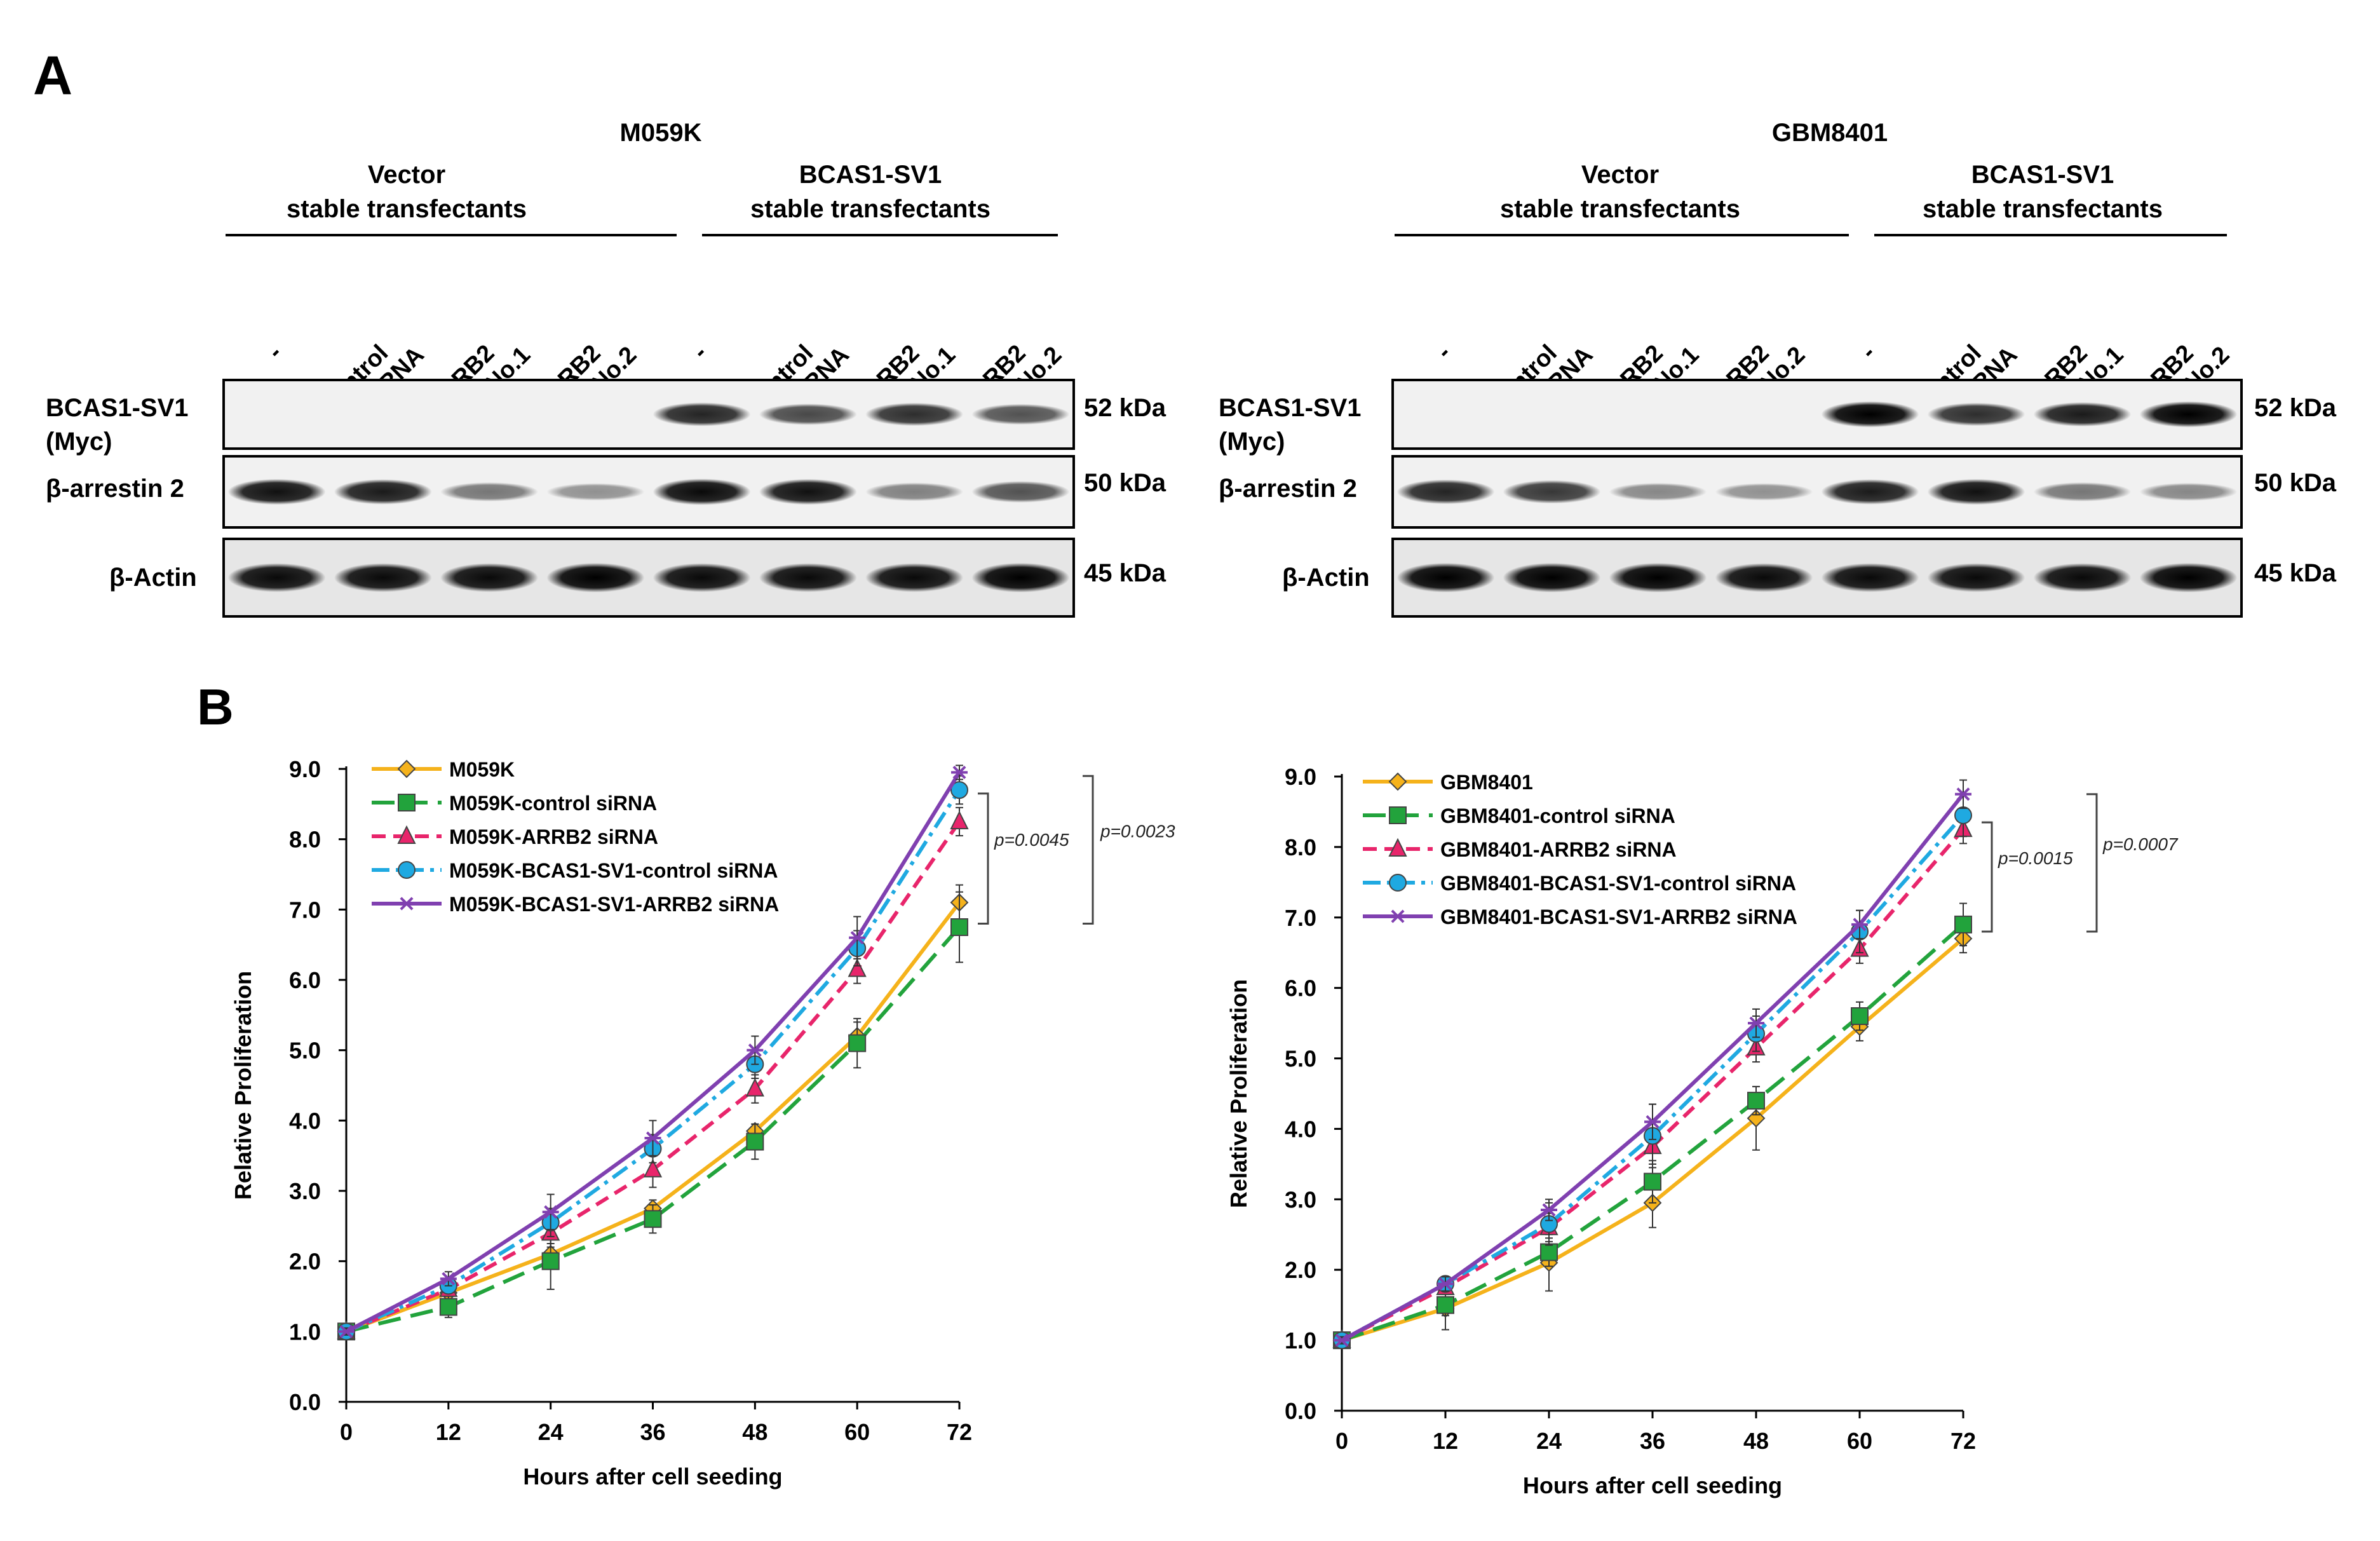 The height and width of the screenshot is (1541, 2380). What do you see at coordinates (1618, 884) in the screenshot?
I see `legend-label: GBM8401-BCAS1-SV1-control siRNA` at bounding box center [1618, 884].